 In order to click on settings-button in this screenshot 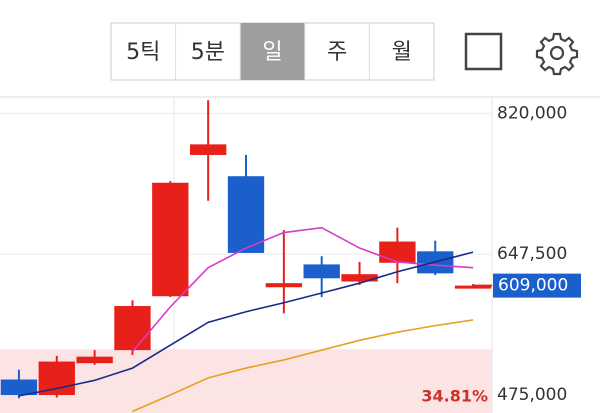, I will do `click(557, 54)`.